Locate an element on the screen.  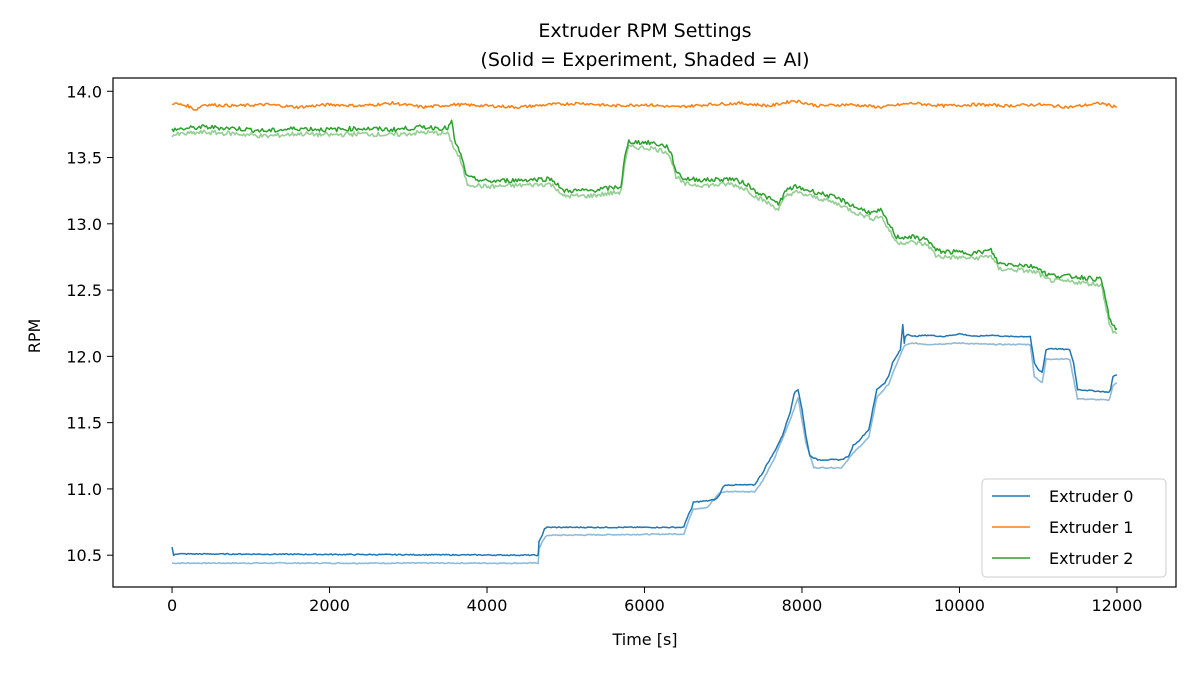
series-line-extruder-1-experiment is located at coordinates (645, 105).